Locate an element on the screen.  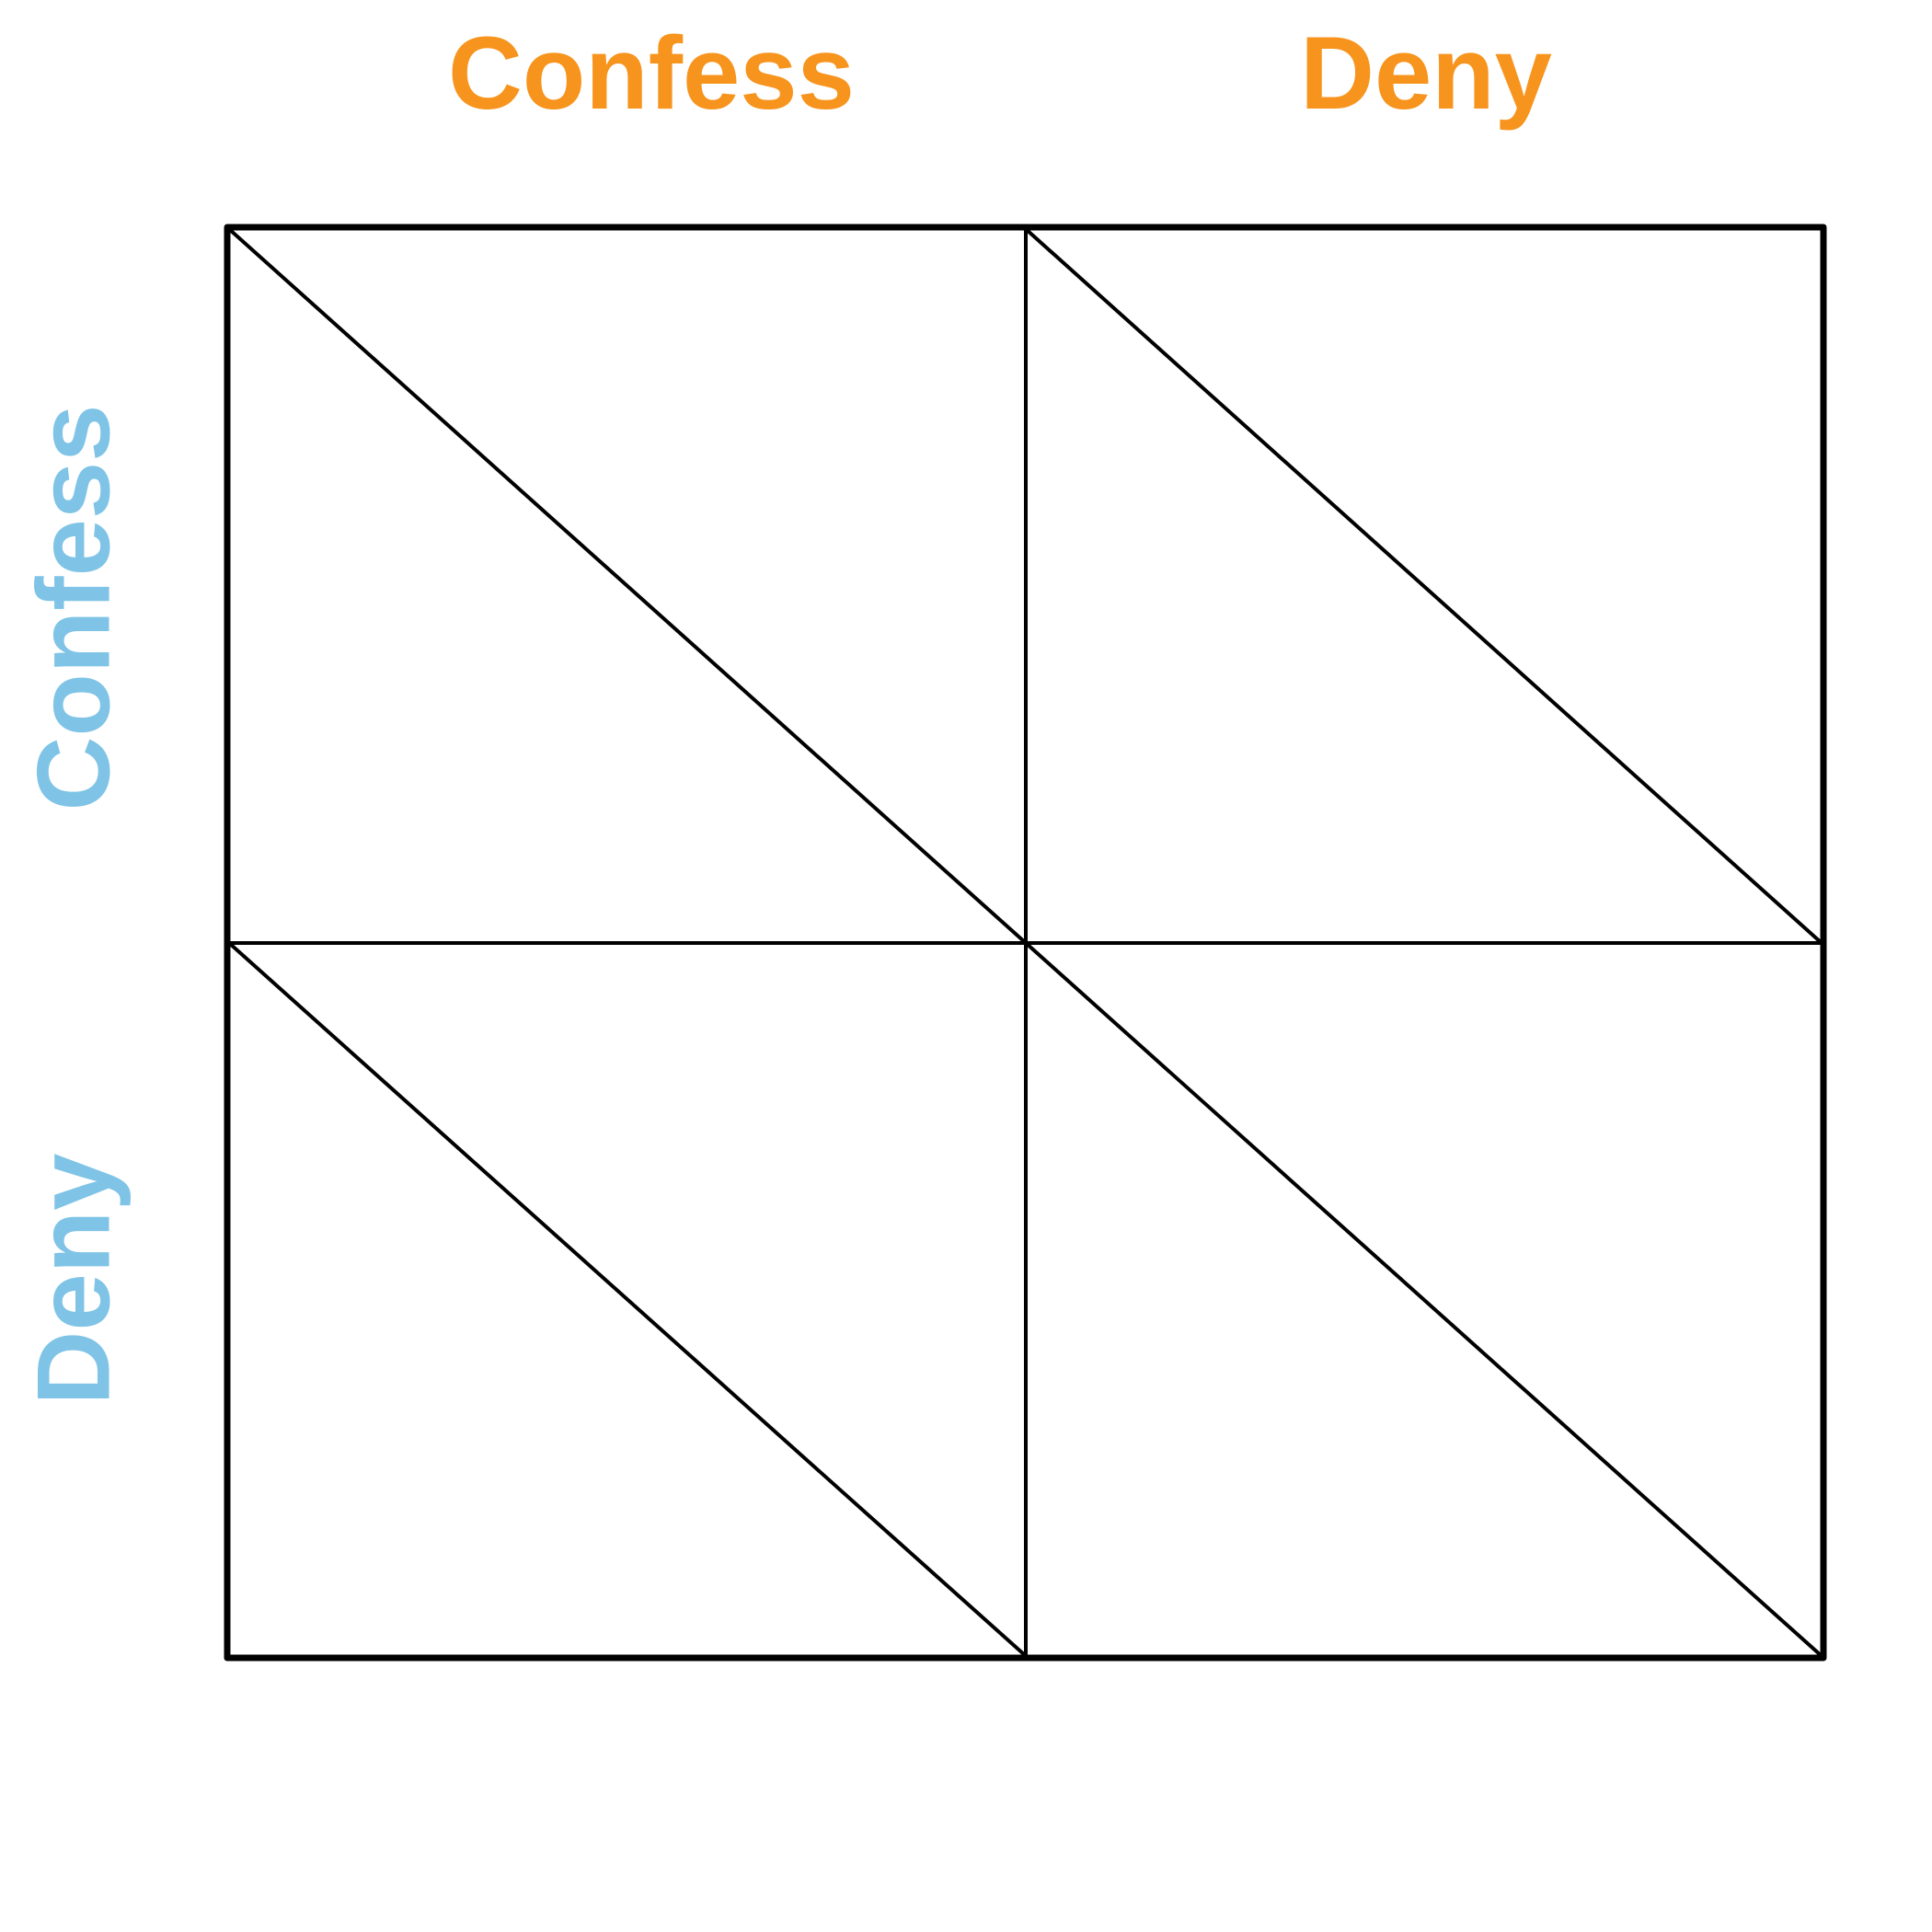
column-label-deny: Deny is located at coordinates (1426, 73).